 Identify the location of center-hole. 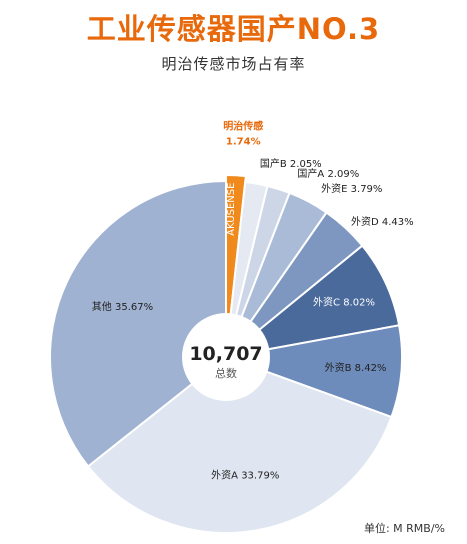
(226, 357).